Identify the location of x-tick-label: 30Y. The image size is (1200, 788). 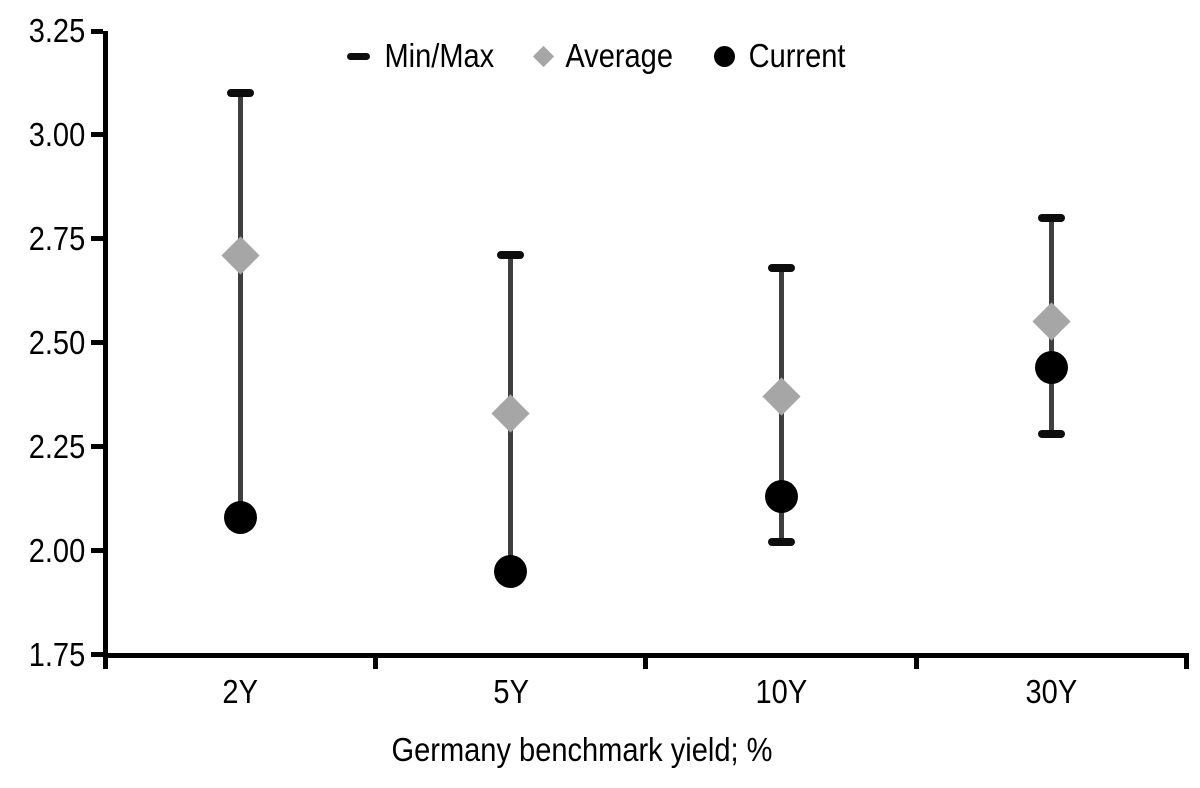
(1051, 692).